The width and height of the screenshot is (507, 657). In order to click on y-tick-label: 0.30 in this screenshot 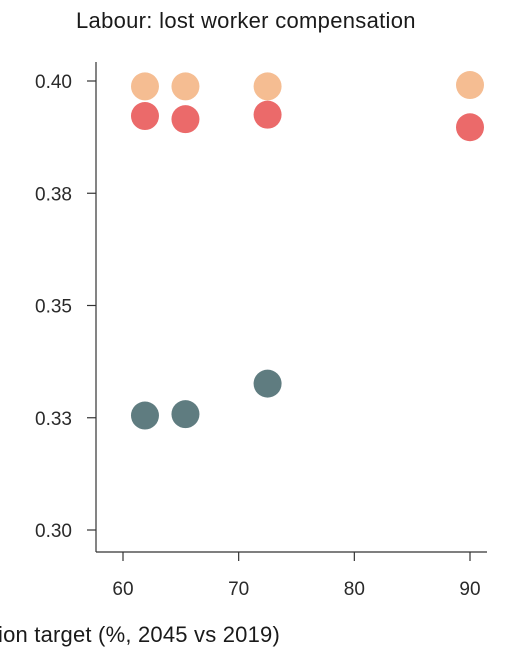, I will do `click(53, 531)`.